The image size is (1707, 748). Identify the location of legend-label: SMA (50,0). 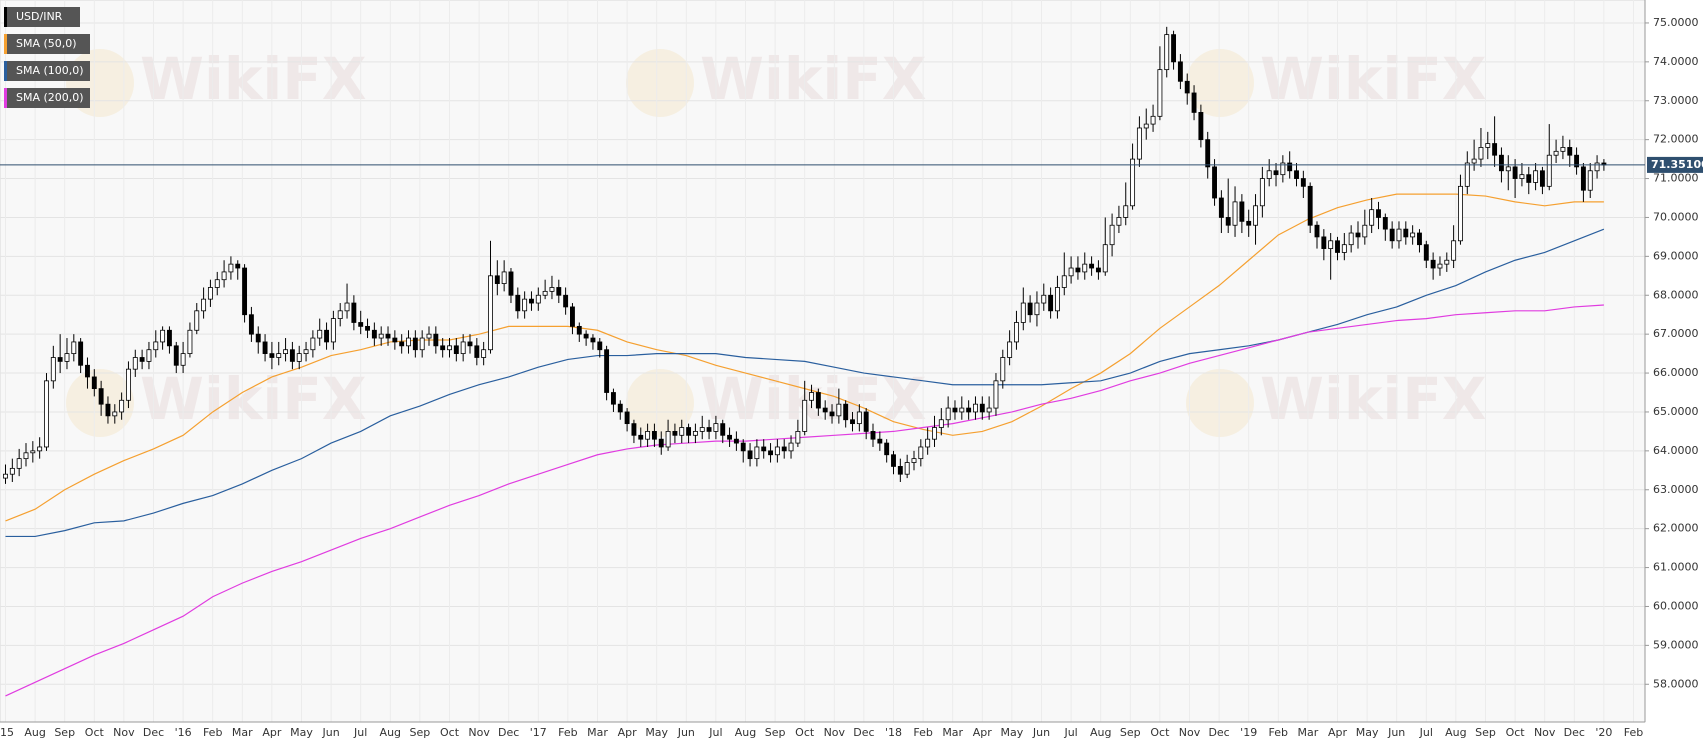
(46, 43).